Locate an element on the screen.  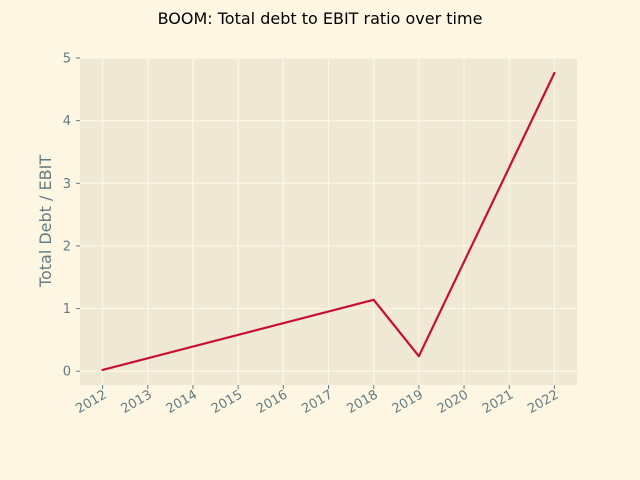
x-tick-label-2018: 2018 is located at coordinates (363, 402).